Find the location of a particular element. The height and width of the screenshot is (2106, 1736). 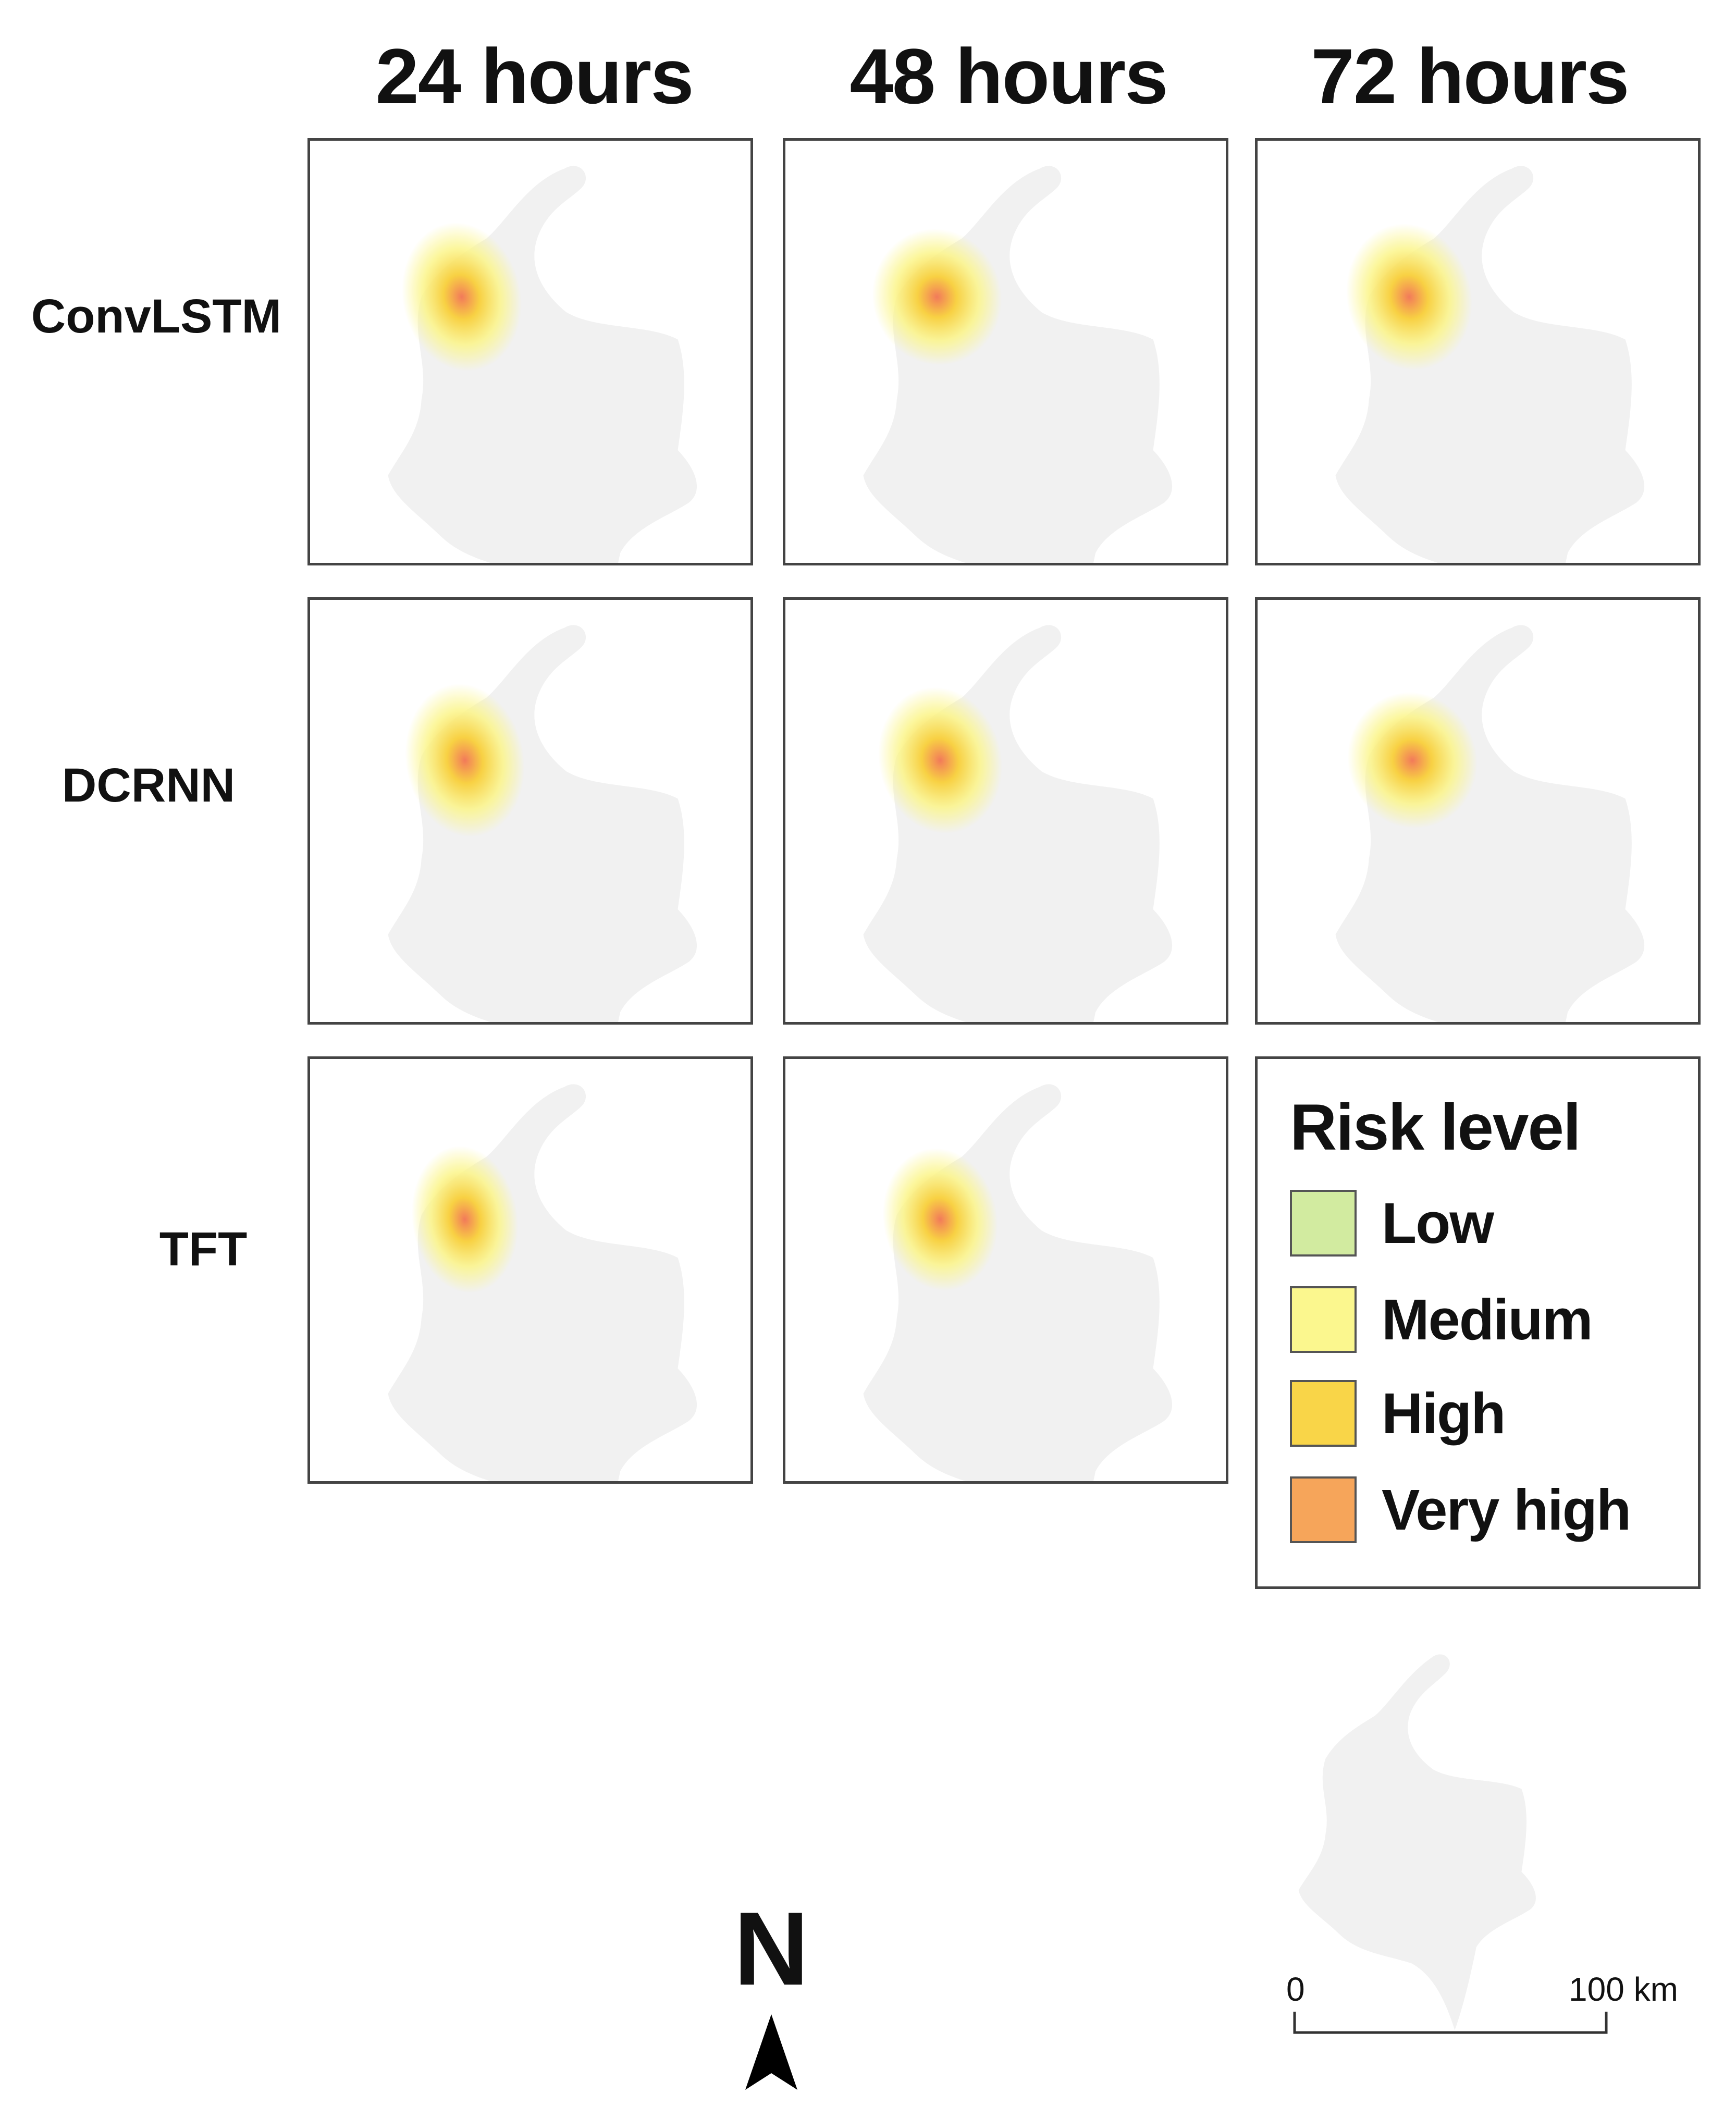

column-header-24h: 24 hours is located at coordinates (535, 76).